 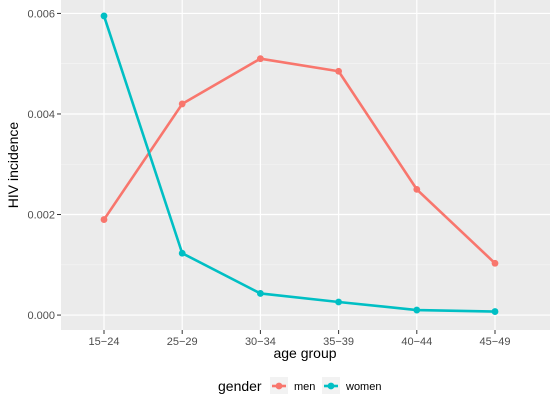 What do you see at coordinates (495, 342) in the screenshot?
I see `x-tick-label: 45−49` at bounding box center [495, 342].